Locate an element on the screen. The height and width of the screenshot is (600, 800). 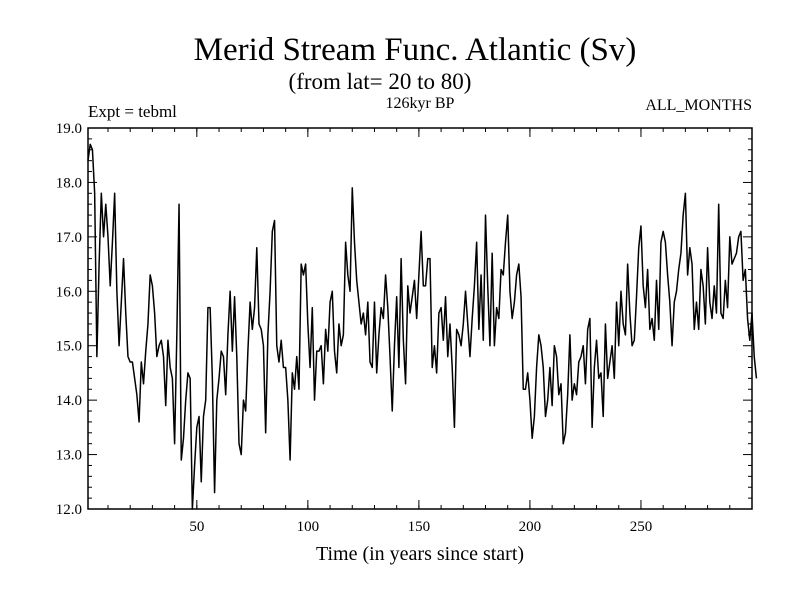
y-tick-label: 19.0 is located at coordinates (69, 129).